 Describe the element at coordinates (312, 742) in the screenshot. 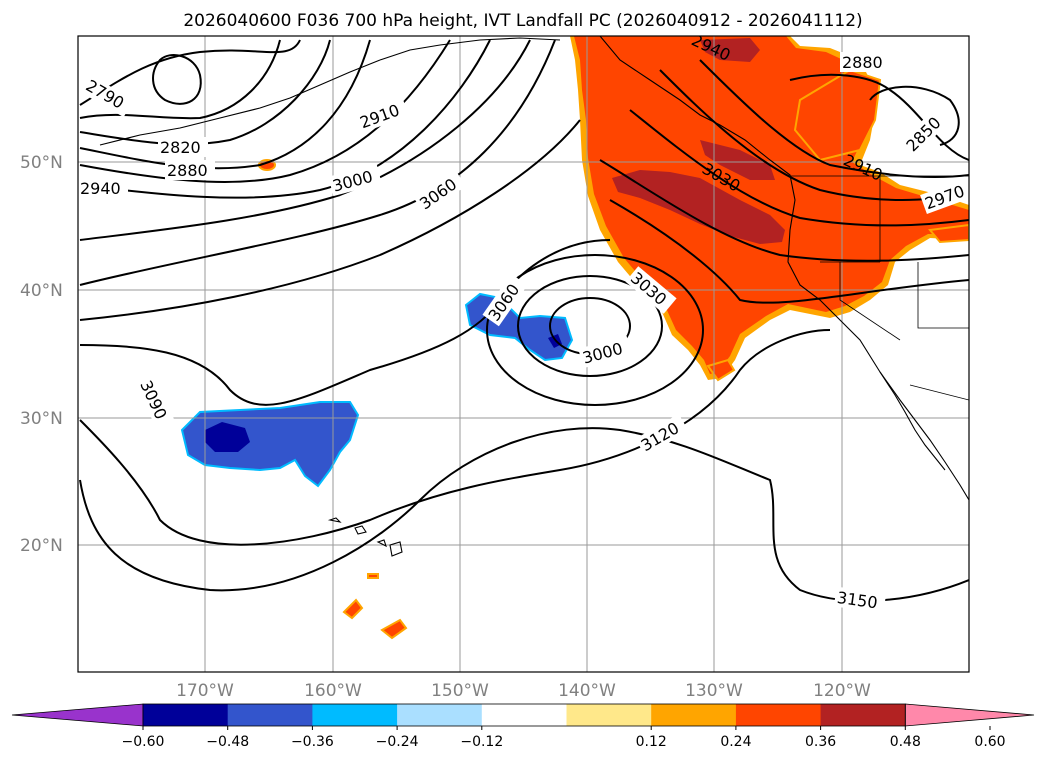

I see `colorbar-tick-label: −0.36` at that location.